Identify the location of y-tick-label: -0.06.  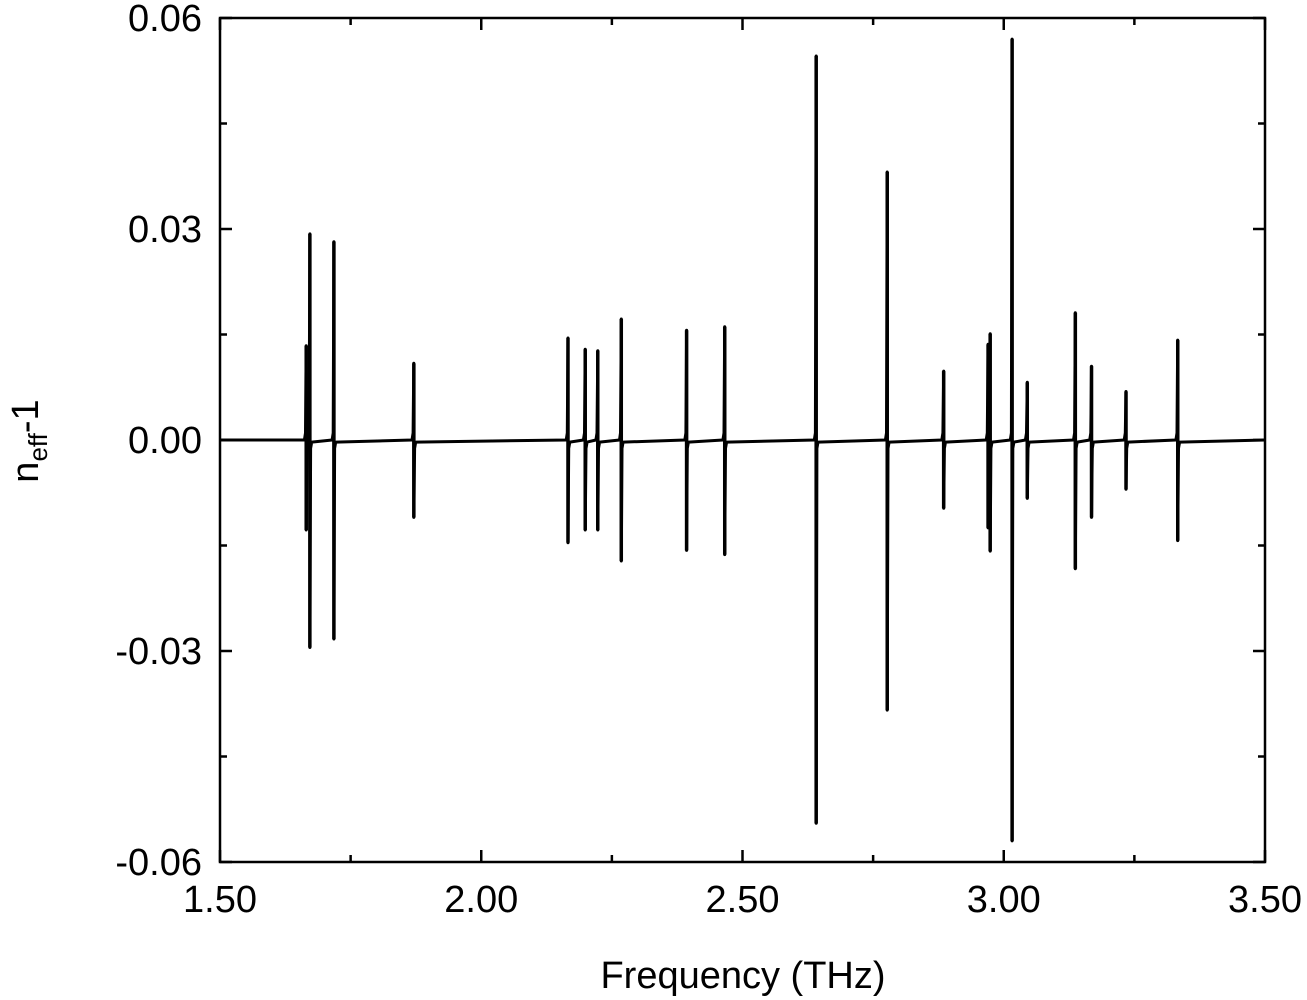
(158, 863).